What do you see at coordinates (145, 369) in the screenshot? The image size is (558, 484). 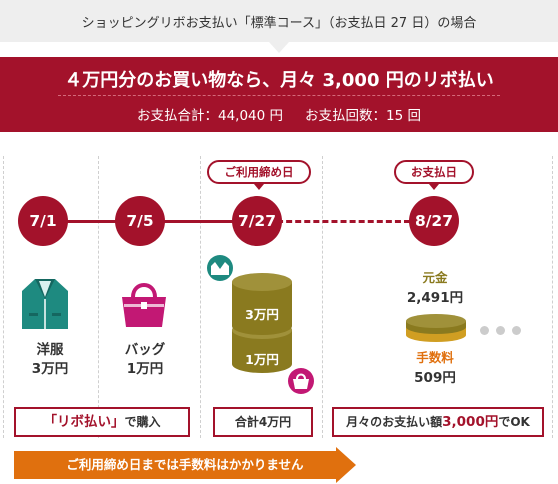 I see `purchase-amount: 1万円` at bounding box center [145, 369].